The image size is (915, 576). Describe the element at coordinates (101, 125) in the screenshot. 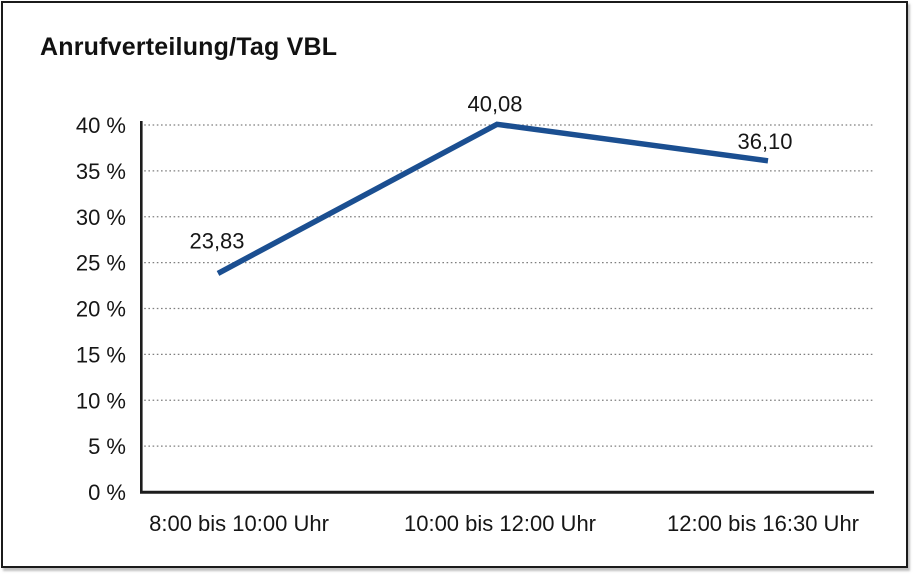

I see `y-axis-tick-label: 40 %` at that location.